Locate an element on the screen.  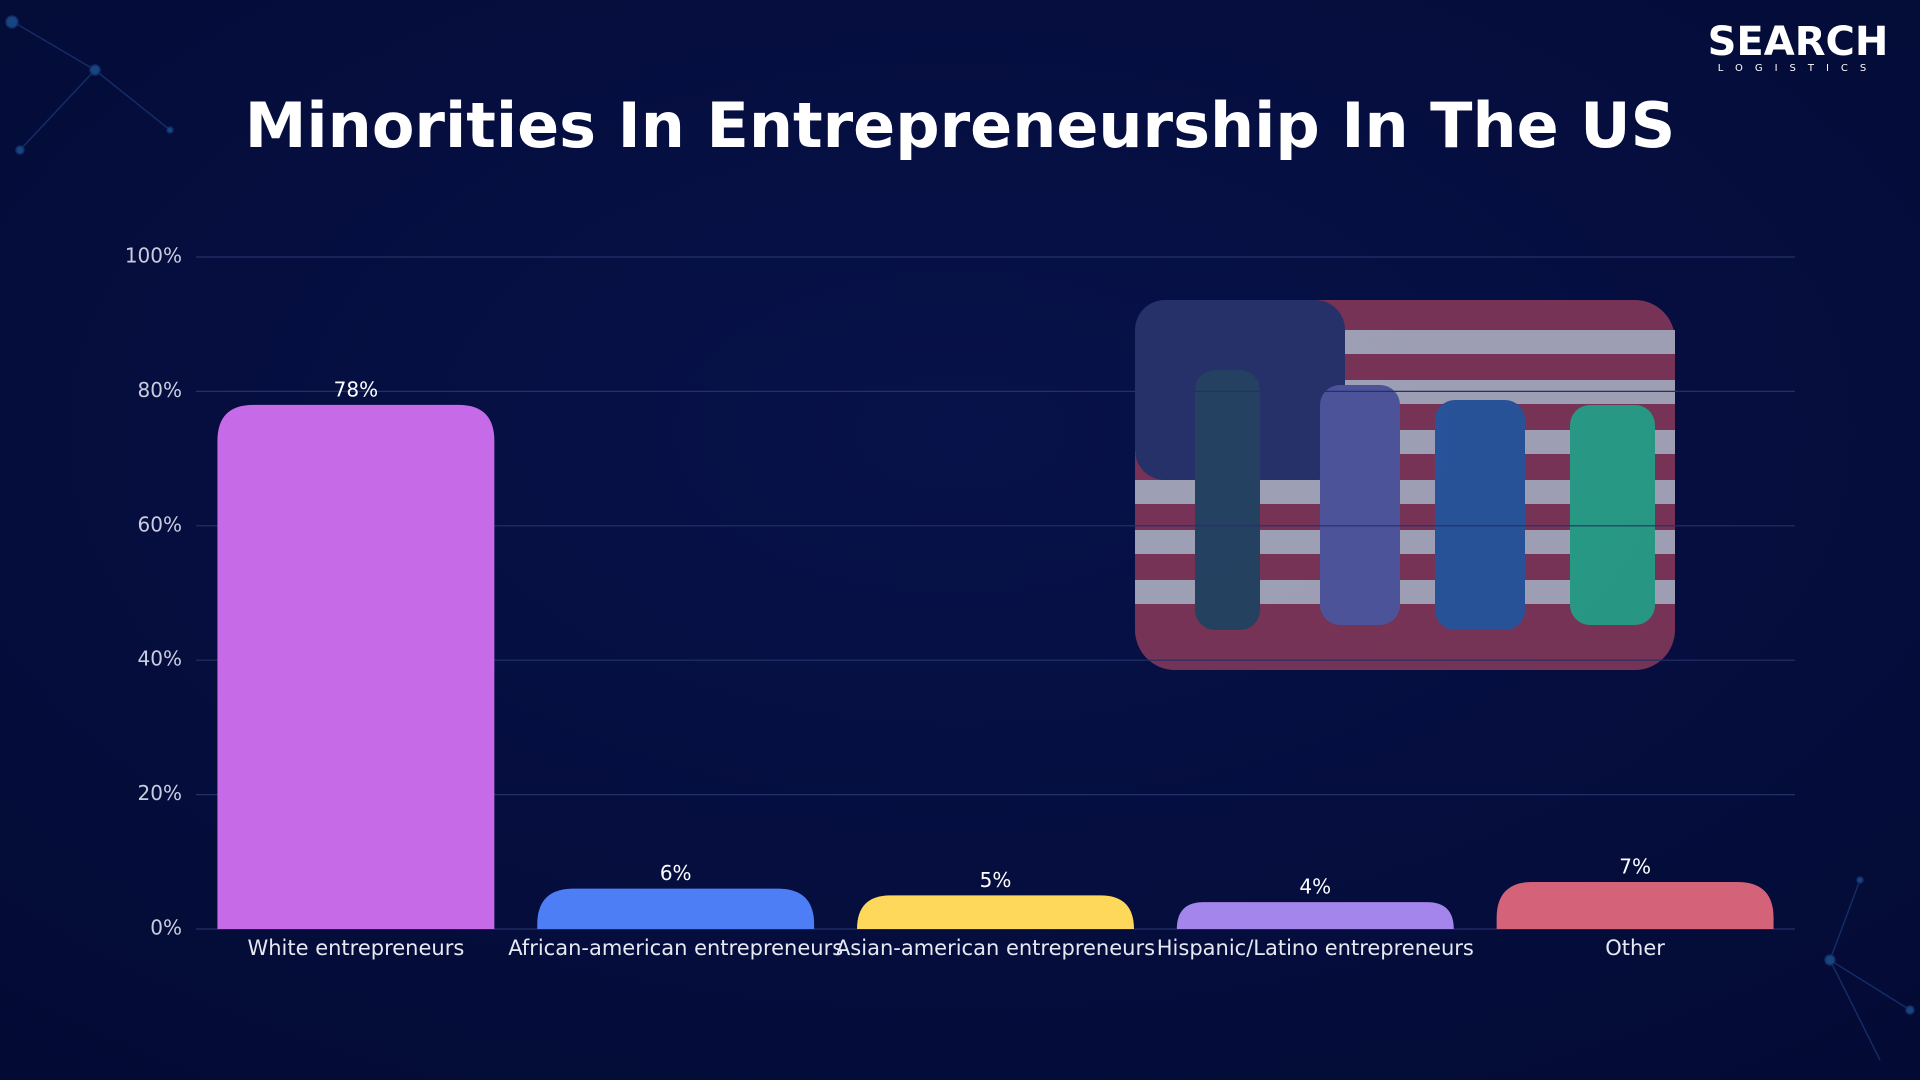
brand-tagline: LOGISTICS is located at coordinates (1798, 68).